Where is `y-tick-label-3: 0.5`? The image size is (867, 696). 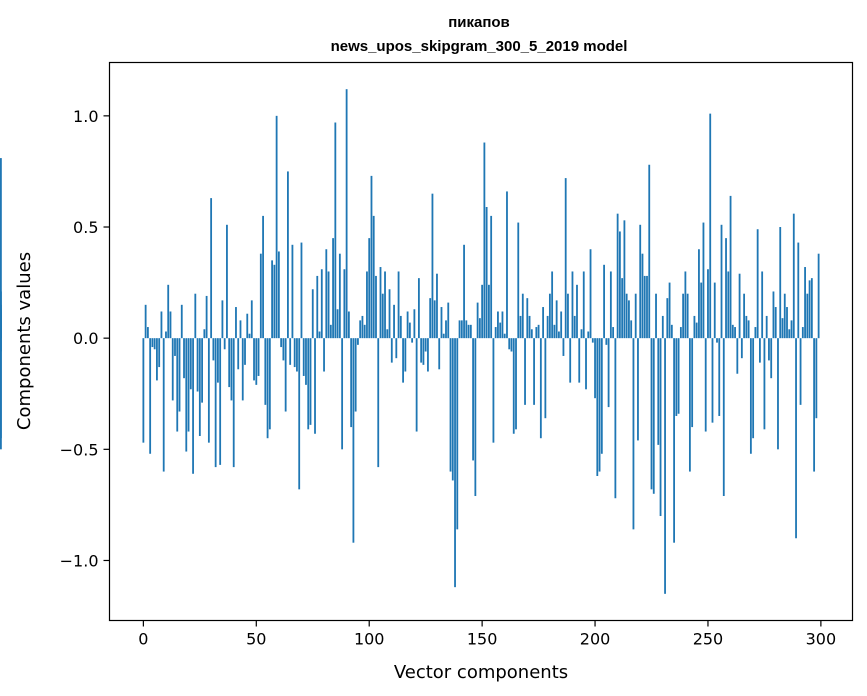 y-tick-label-3: 0.5 is located at coordinates (85, 227).